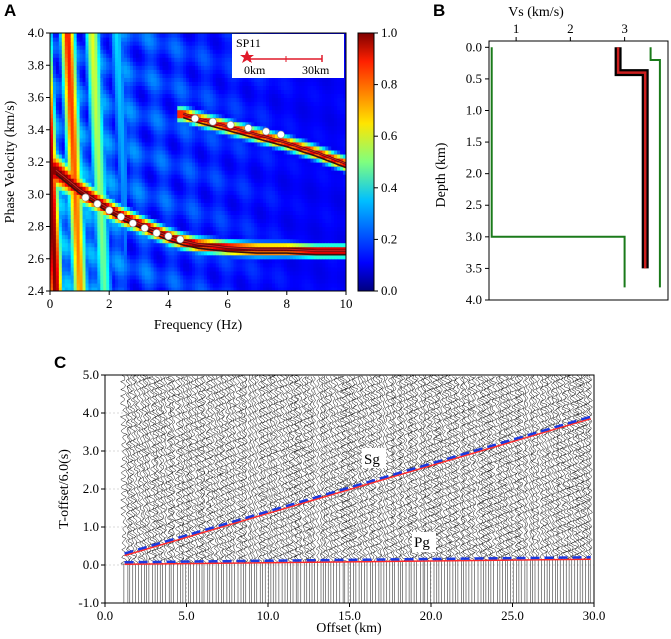 The width and height of the screenshot is (671, 639). What do you see at coordinates (91, 526) in the screenshot?
I see `c-y-tick-label: 1.0` at bounding box center [91, 526].